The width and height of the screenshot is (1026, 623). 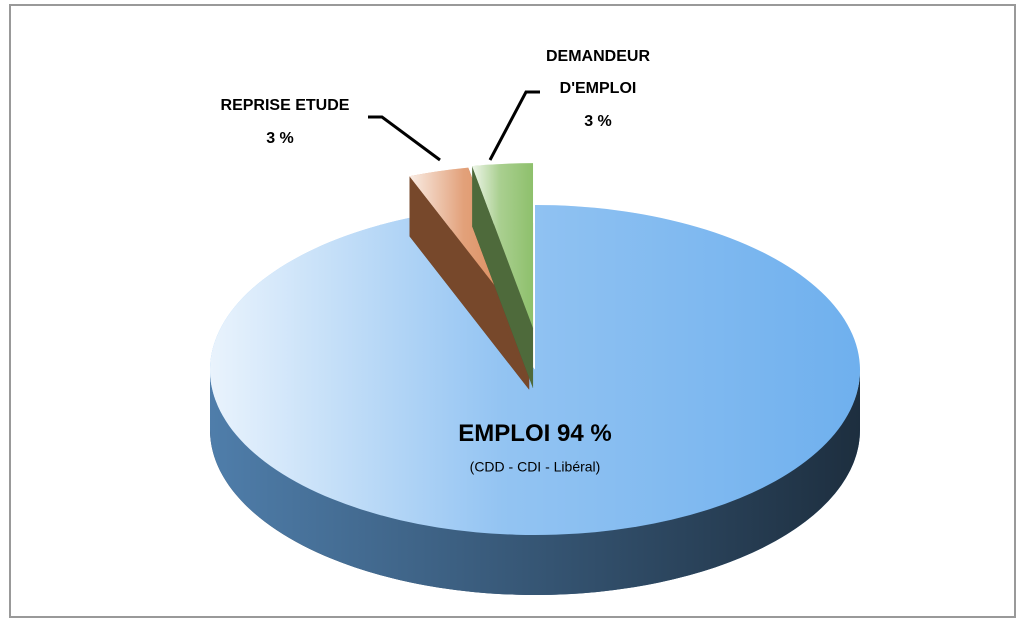 I want to click on slice-label: EMPLOI 94 %, so click(x=534, y=433).